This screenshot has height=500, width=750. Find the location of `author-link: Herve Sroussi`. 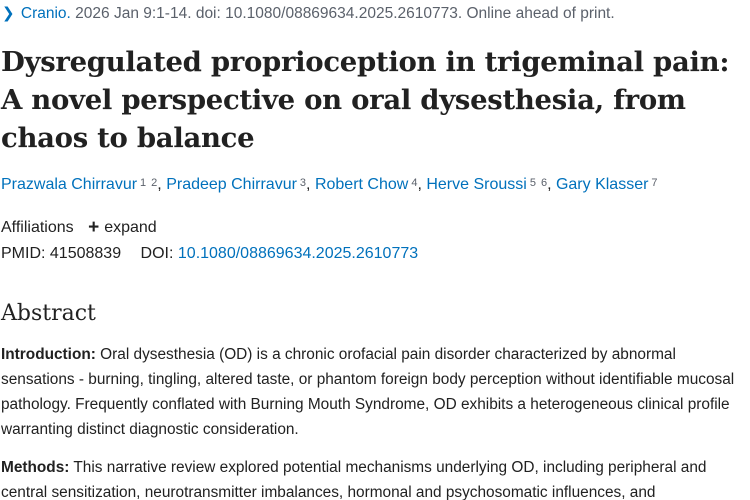

author-link: Herve Sroussi is located at coordinates (476, 184).